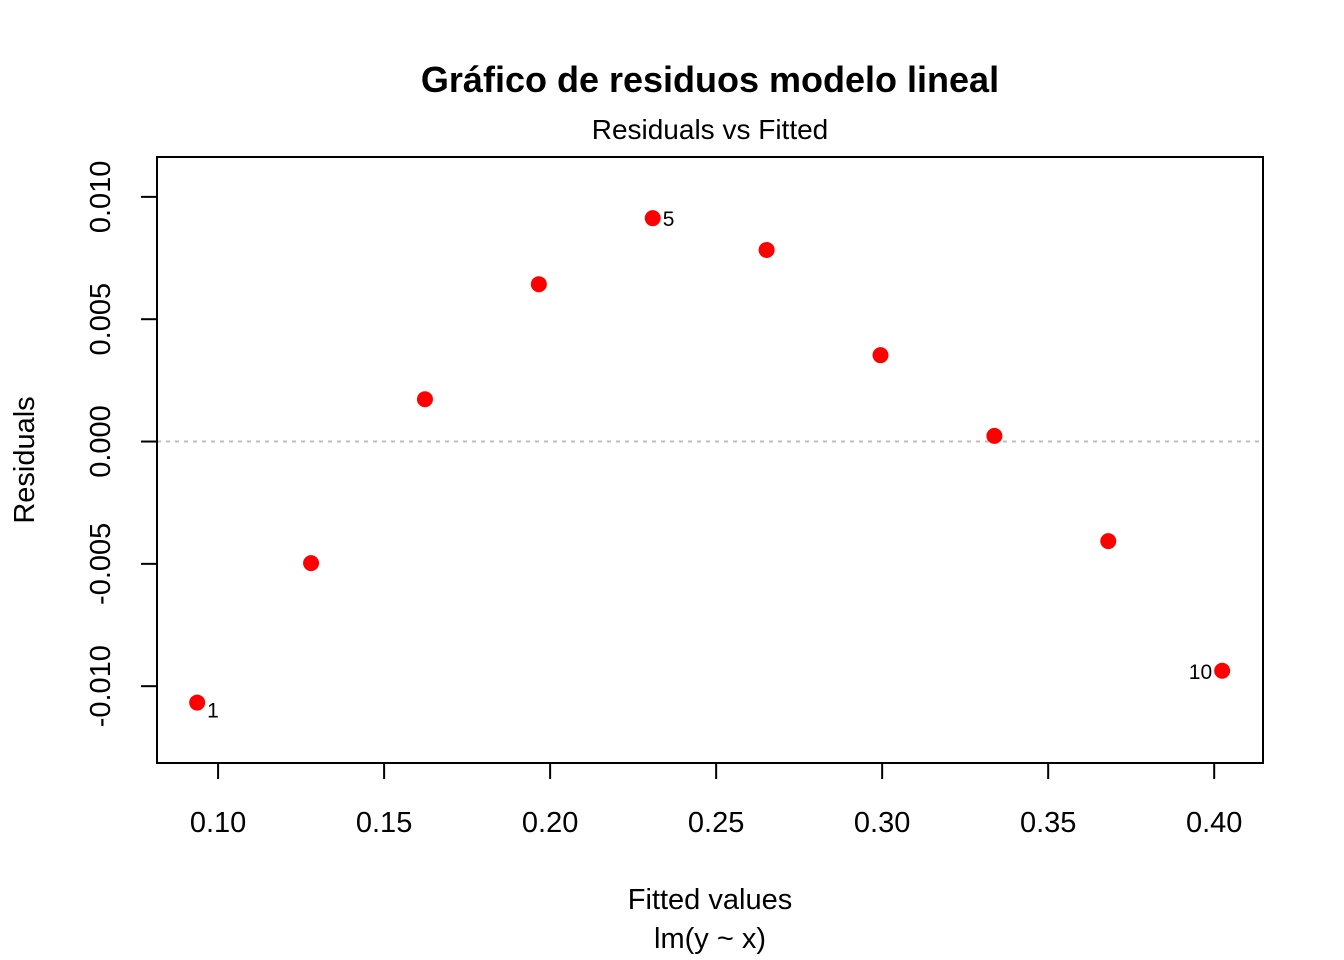  Describe the element at coordinates (213, 711) in the screenshot. I see `point-label: 1` at that location.